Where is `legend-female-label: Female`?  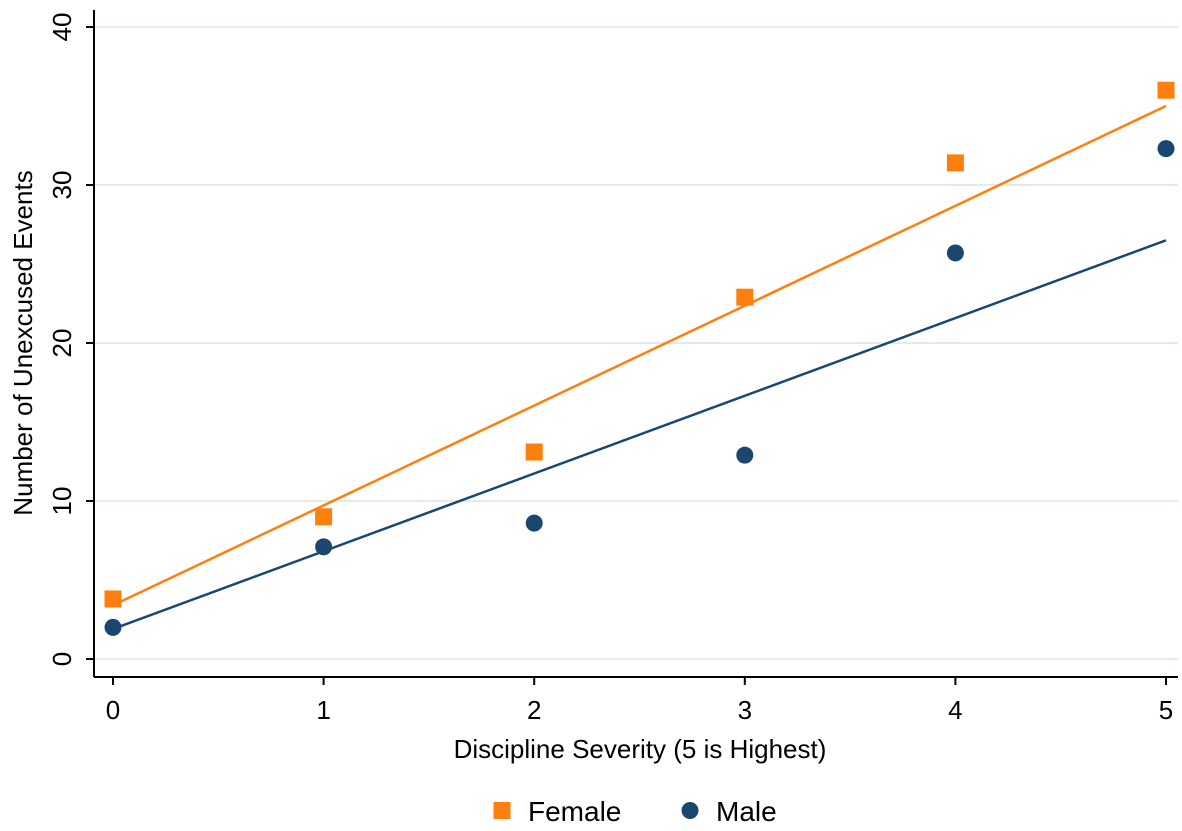
legend-female-label: Female is located at coordinates (574, 811).